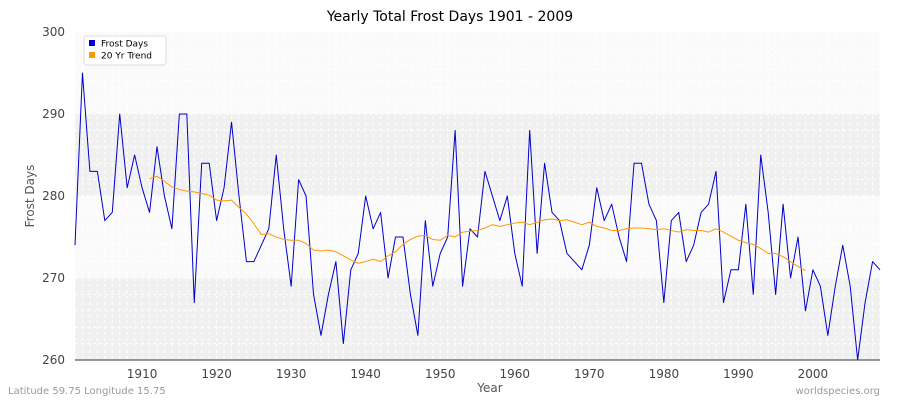 Image resolution: width=900 pixels, height=400 pixels. I want to click on y-tick-labels: 260 270 280 290 300, so click(53, 196).